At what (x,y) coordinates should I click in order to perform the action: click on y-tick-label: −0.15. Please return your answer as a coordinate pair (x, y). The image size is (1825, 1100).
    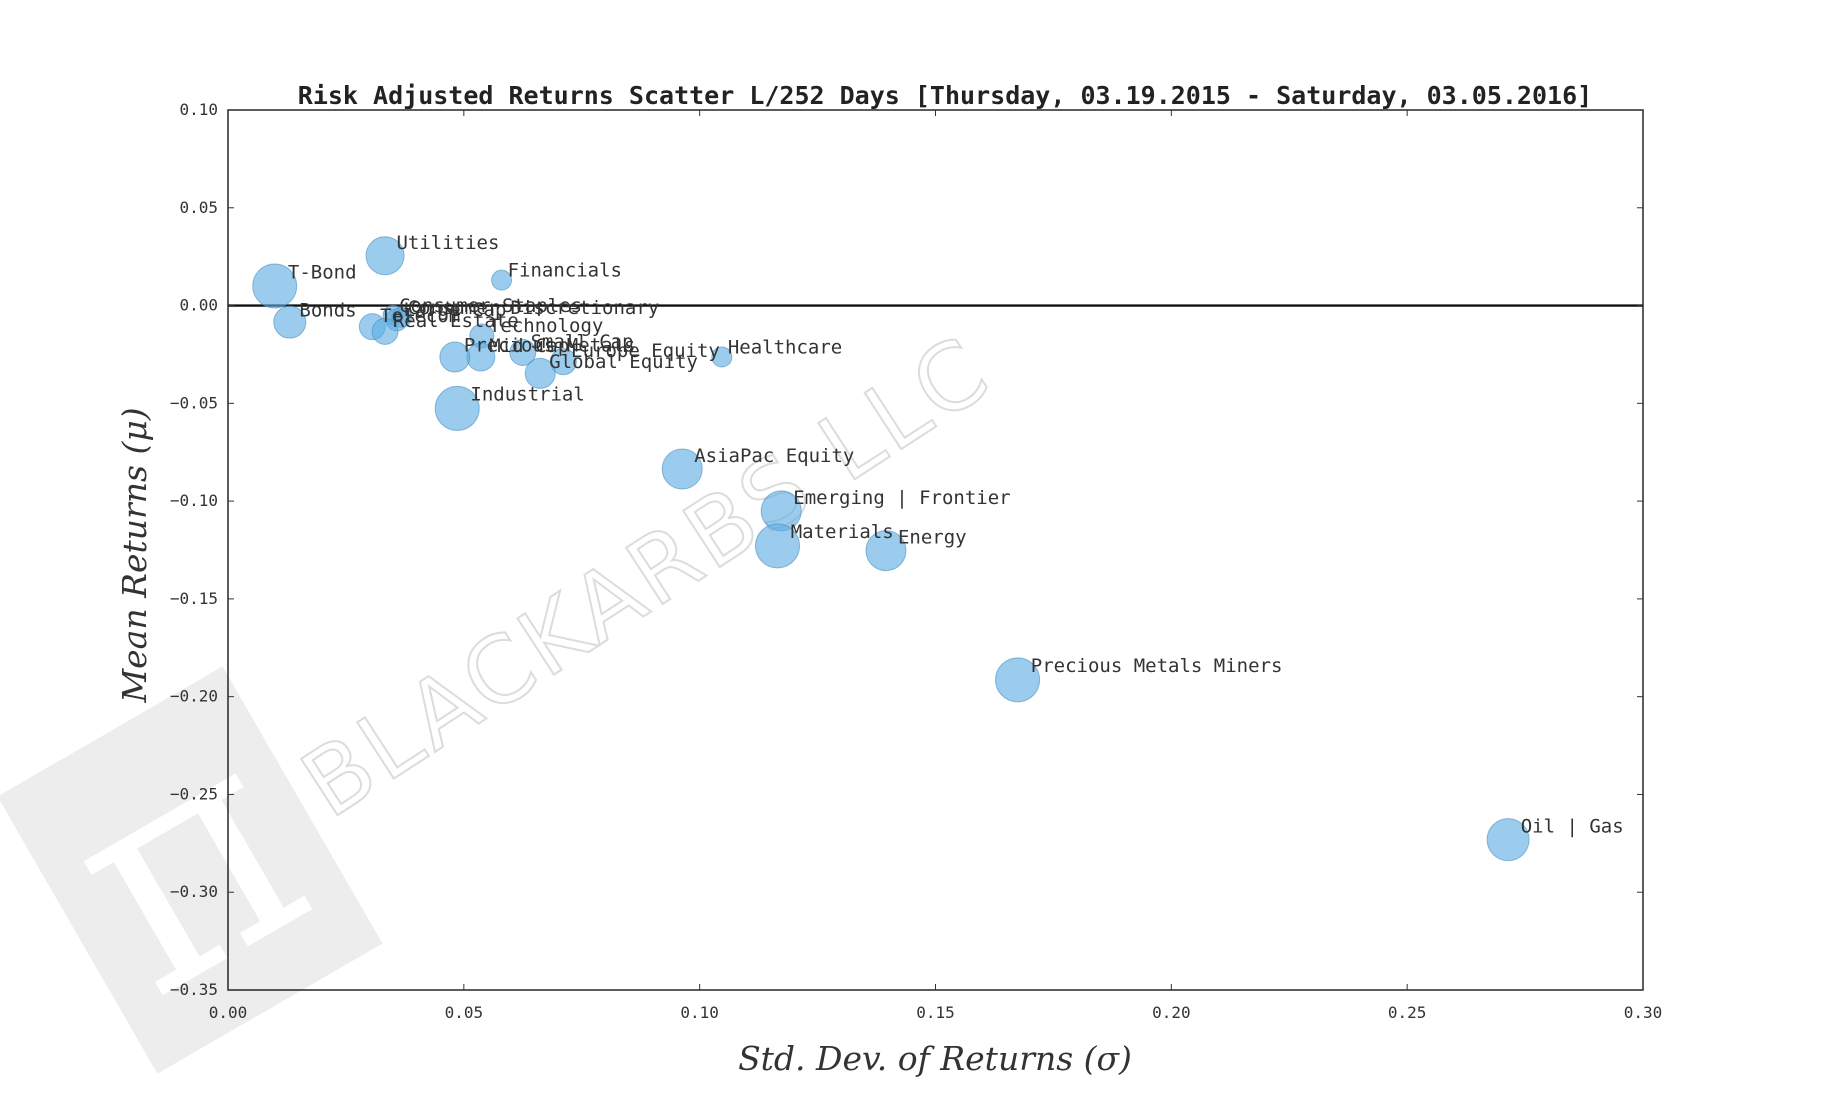
    Looking at the image, I should click on (194, 598).